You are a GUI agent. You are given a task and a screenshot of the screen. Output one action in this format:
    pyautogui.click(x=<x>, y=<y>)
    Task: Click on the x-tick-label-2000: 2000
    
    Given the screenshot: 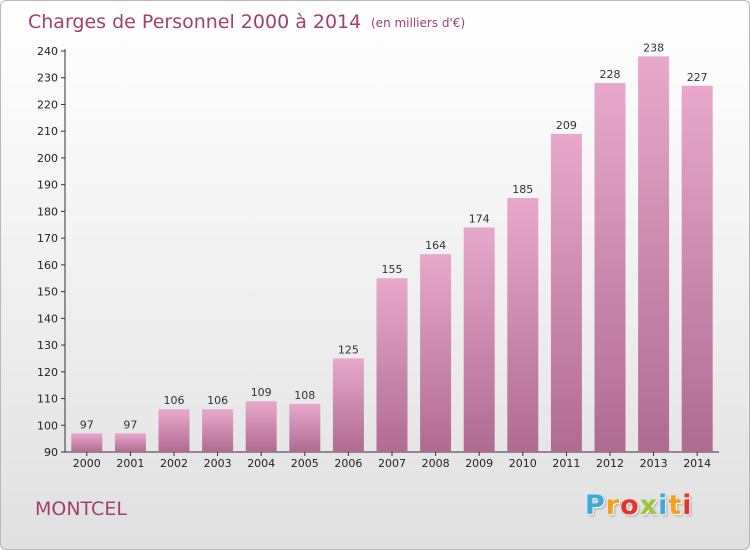 What is the action you would take?
    pyautogui.click(x=87, y=463)
    